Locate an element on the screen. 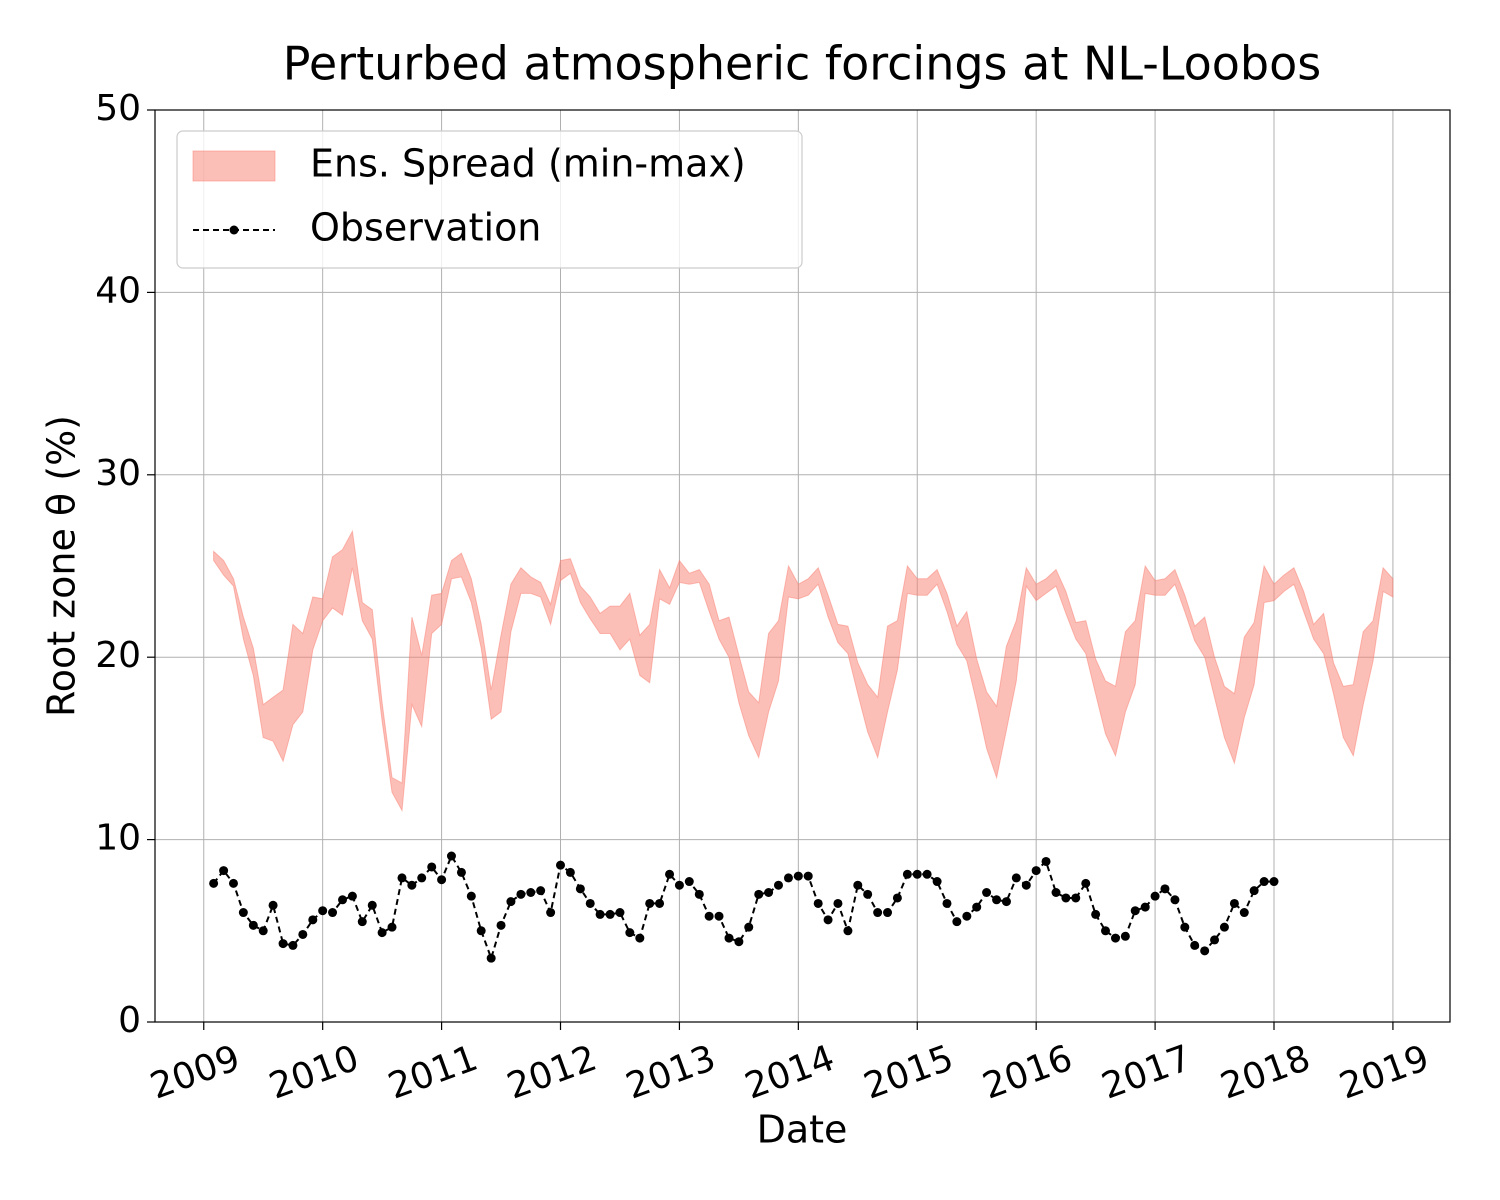  y-tick-label: 10 is located at coordinates (118, 838).